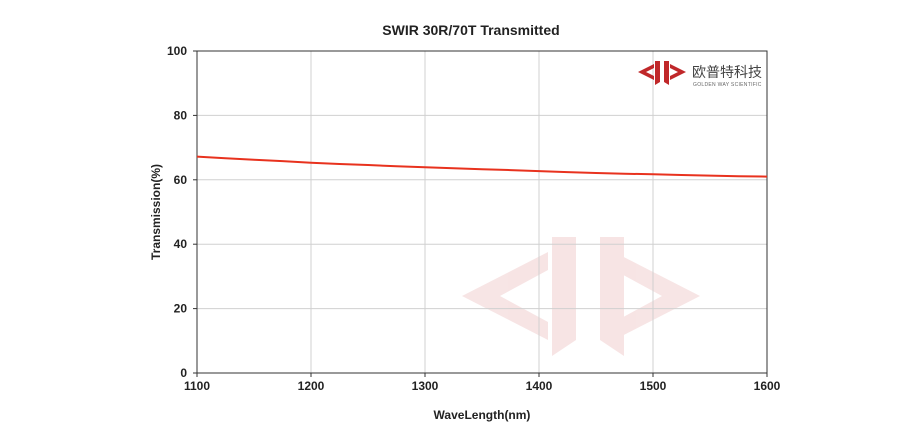 The image size is (924, 440). Describe the element at coordinates (539, 386) in the screenshot. I see `x-tick-label: 1400` at that location.